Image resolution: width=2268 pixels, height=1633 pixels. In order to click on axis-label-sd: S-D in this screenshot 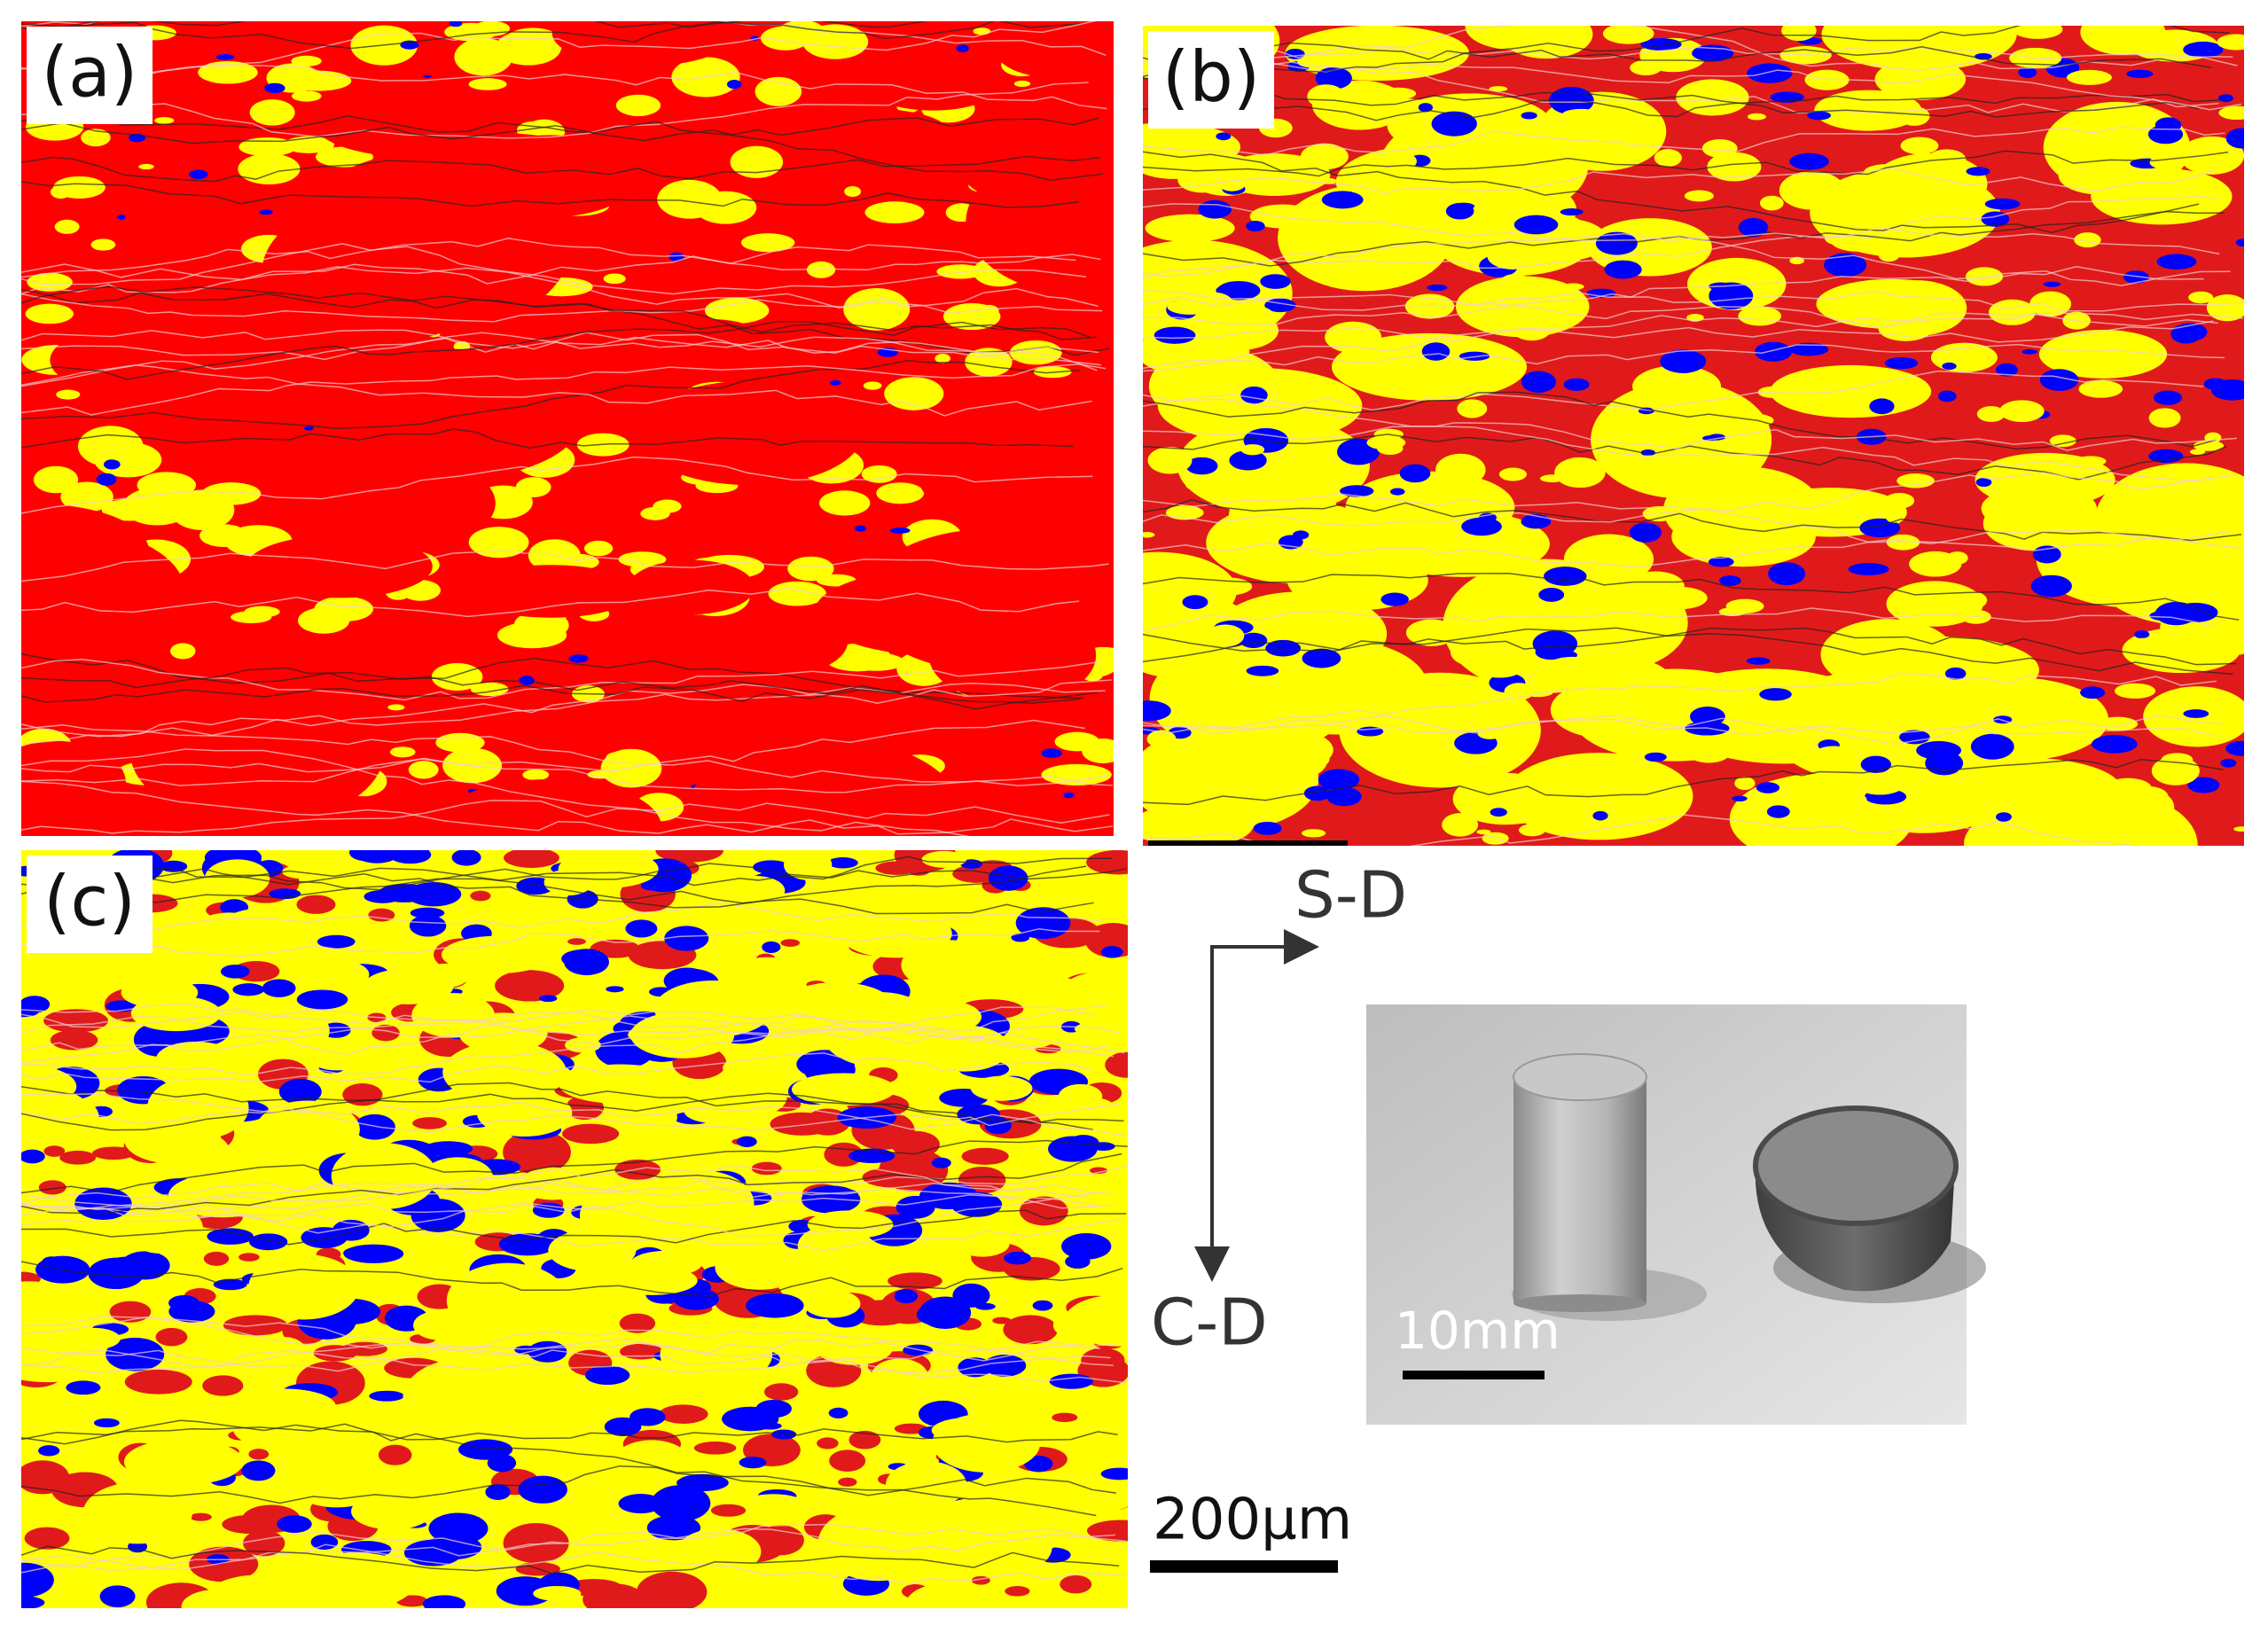, I will do `click(1350, 895)`.